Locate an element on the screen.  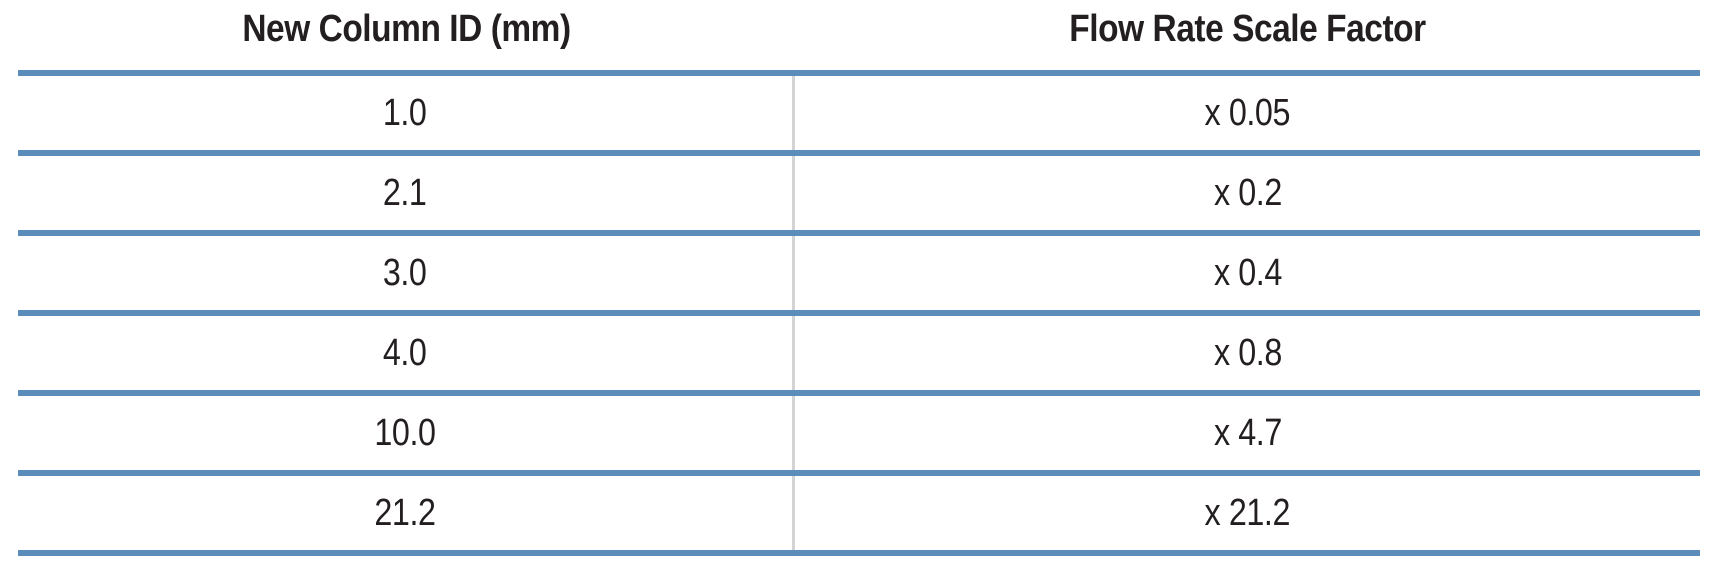
cell-scale-factor: x 0.4 is located at coordinates (1247, 272).